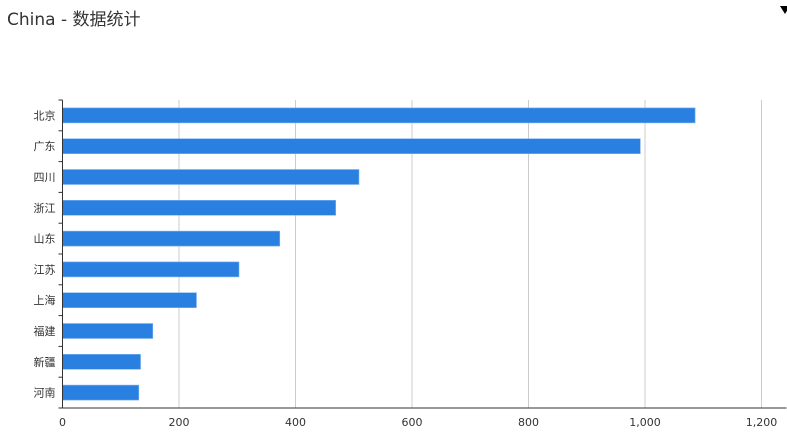 This screenshot has height=434, width=787. Describe the element at coordinates (45, 393) in the screenshot. I see `y-tick-label: 河南` at that location.